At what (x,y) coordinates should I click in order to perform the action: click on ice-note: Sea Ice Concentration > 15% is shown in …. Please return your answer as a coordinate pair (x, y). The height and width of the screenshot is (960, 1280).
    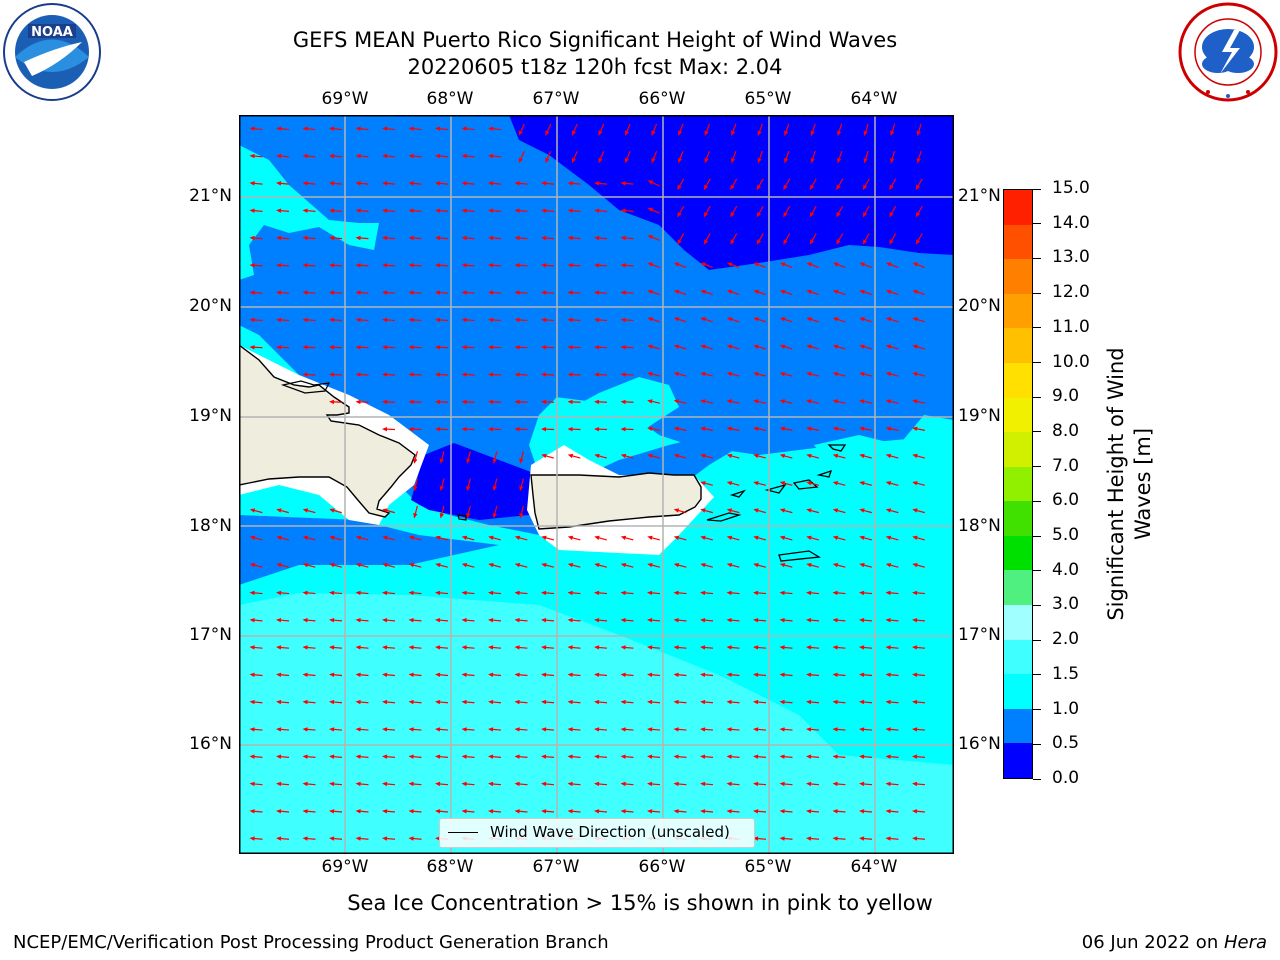
    Looking at the image, I should click on (640, 903).